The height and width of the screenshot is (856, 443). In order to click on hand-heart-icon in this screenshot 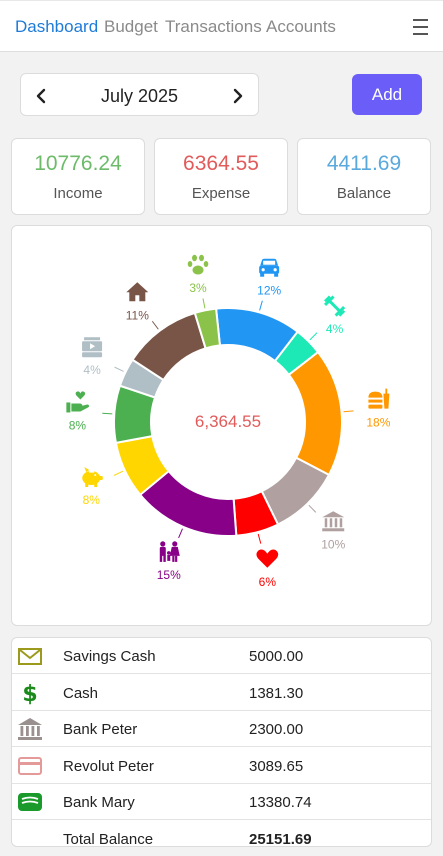, I will do `click(77, 402)`.